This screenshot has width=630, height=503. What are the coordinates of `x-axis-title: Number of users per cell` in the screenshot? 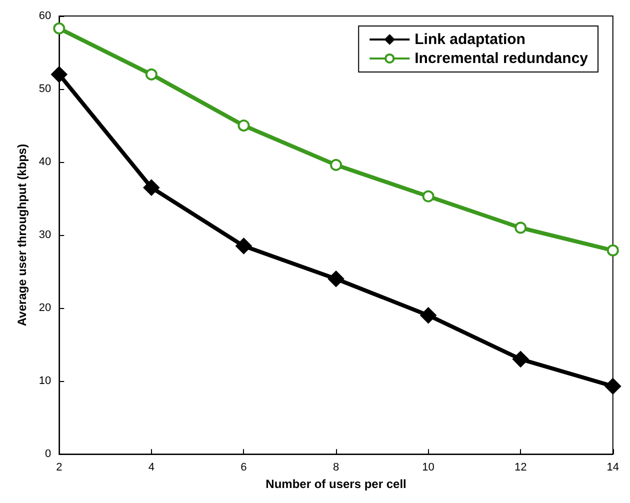 It's located at (336, 484).